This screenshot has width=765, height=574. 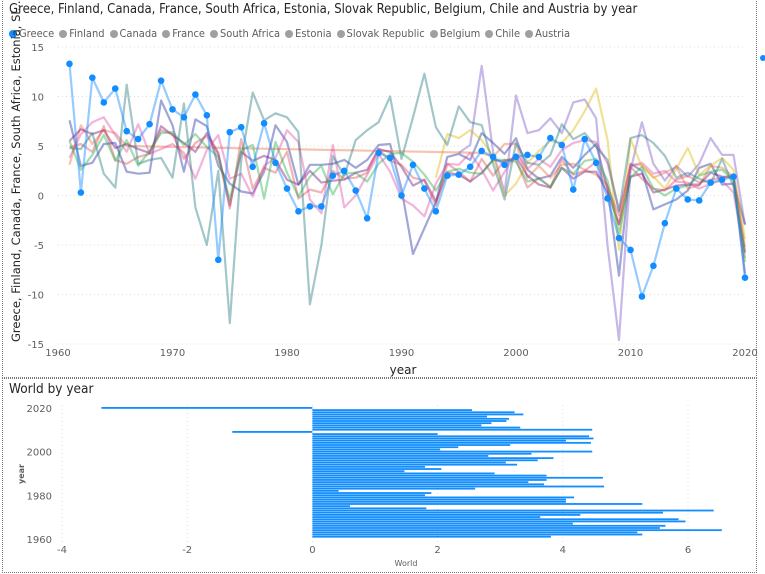 I want to click on x-tick-label: 1990, so click(x=401, y=353).